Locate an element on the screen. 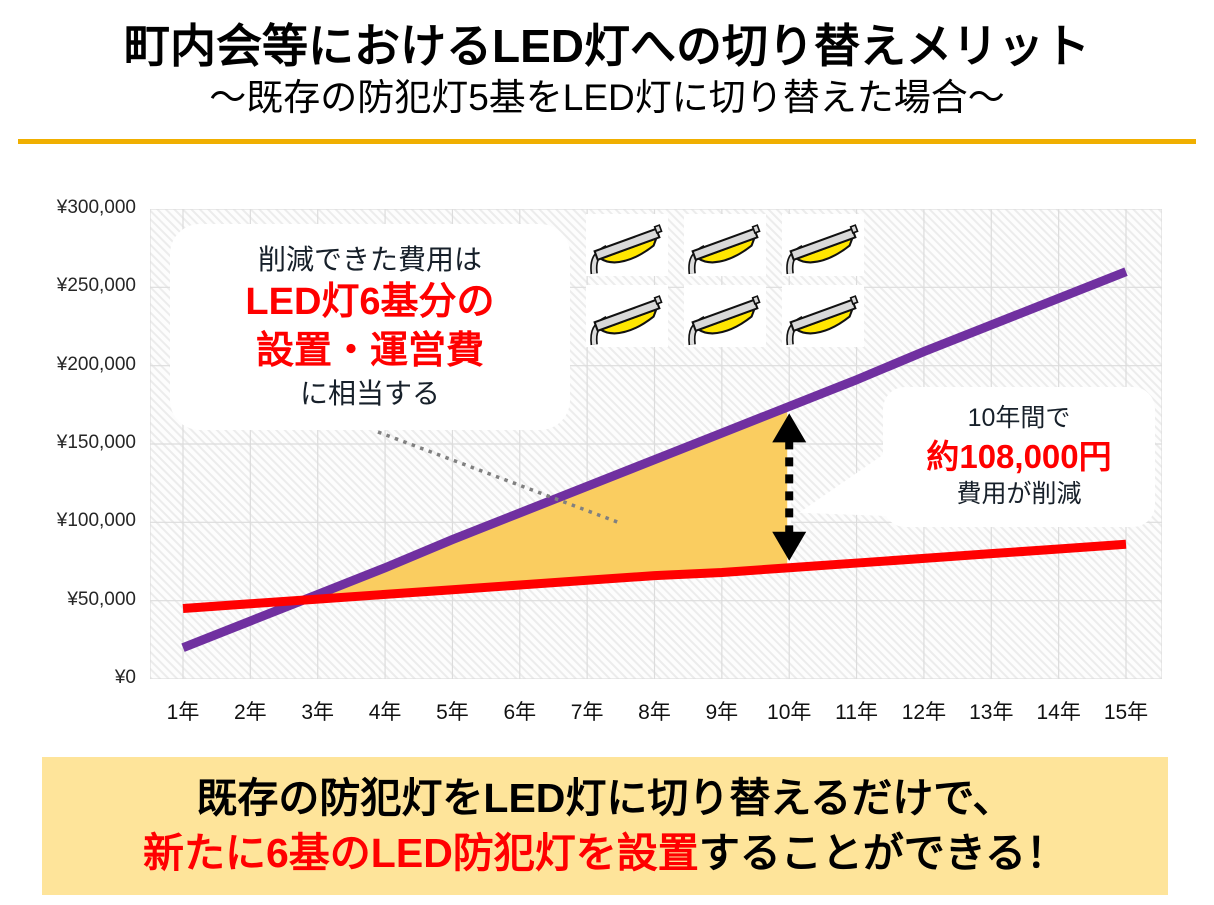 This screenshot has width=1214, height=905. left-callout: 削減できた費用は LED灯6基分の 設置・運営費 に相当する is located at coordinates (370, 327).